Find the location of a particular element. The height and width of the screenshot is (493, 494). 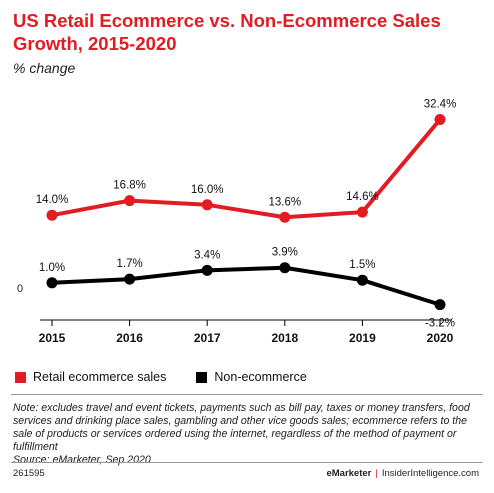

data-point-ecommerce-2015 is located at coordinates (52, 215).